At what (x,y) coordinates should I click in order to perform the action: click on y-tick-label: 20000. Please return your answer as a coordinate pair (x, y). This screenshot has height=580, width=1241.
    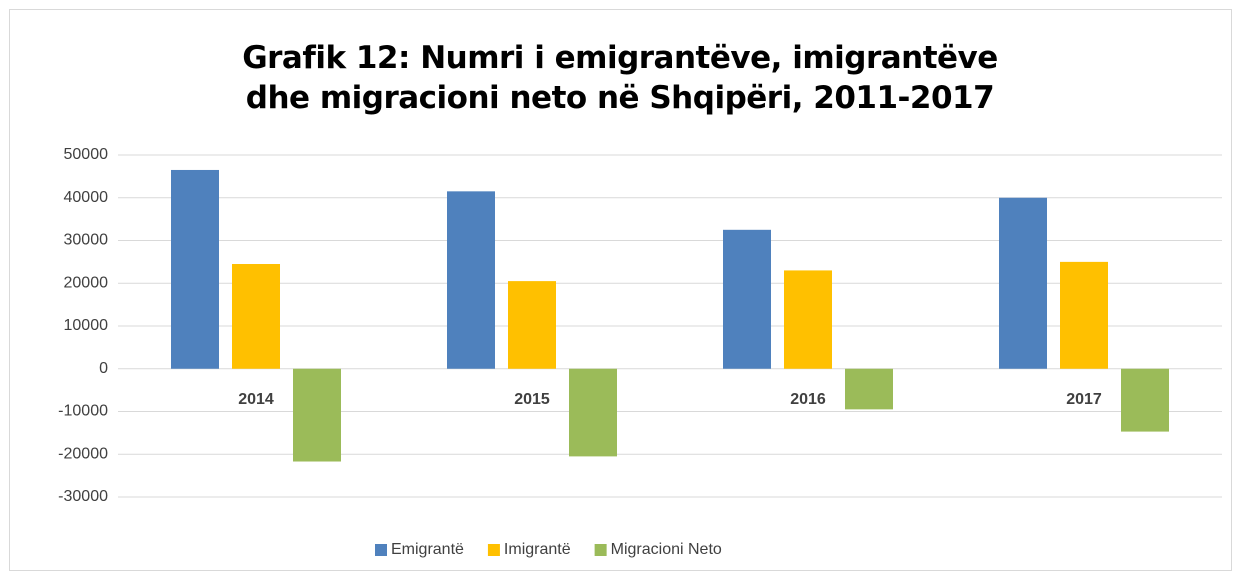
    Looking at the image, I should click on (86, 282).